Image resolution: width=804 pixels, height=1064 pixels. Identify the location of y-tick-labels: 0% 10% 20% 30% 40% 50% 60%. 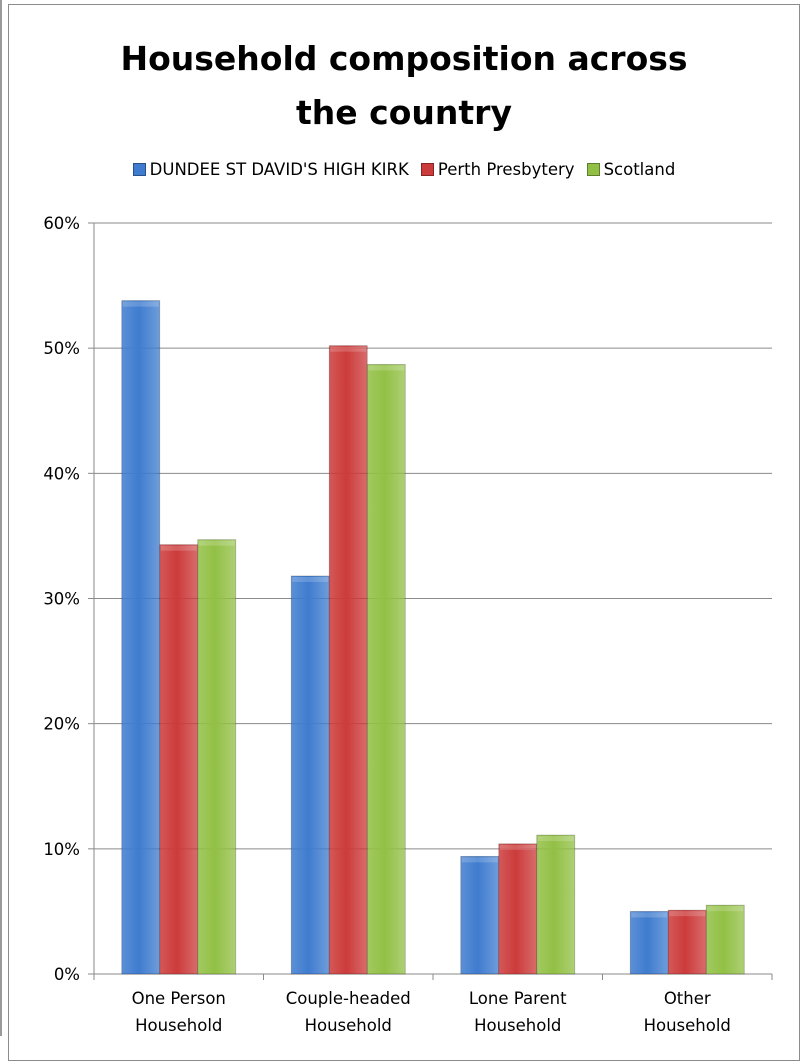
(61, 599).